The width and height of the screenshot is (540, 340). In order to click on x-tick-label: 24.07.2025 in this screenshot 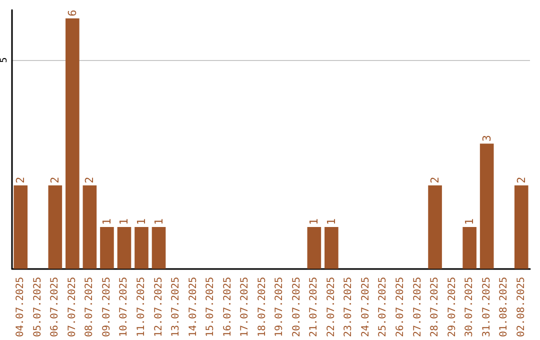, I will do `click(366, 307)`.